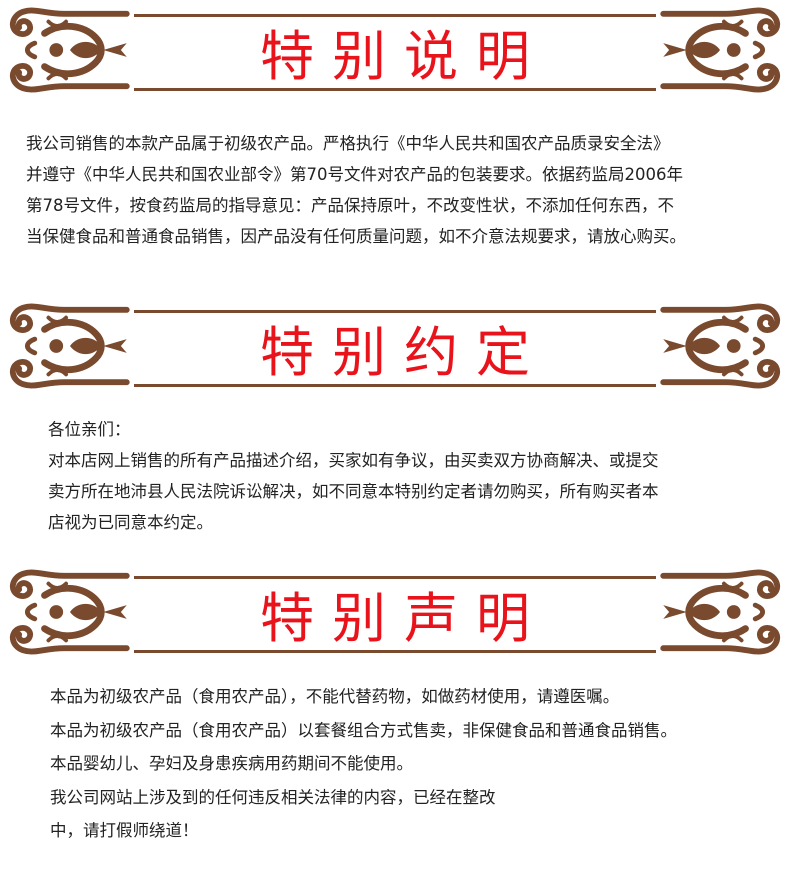 The height and width of the screenshot is (869, 790). I want to click on body-line: 我公司网站上涉及到的任何违反相关法律的内容，已经在整改, so click(273, 797).